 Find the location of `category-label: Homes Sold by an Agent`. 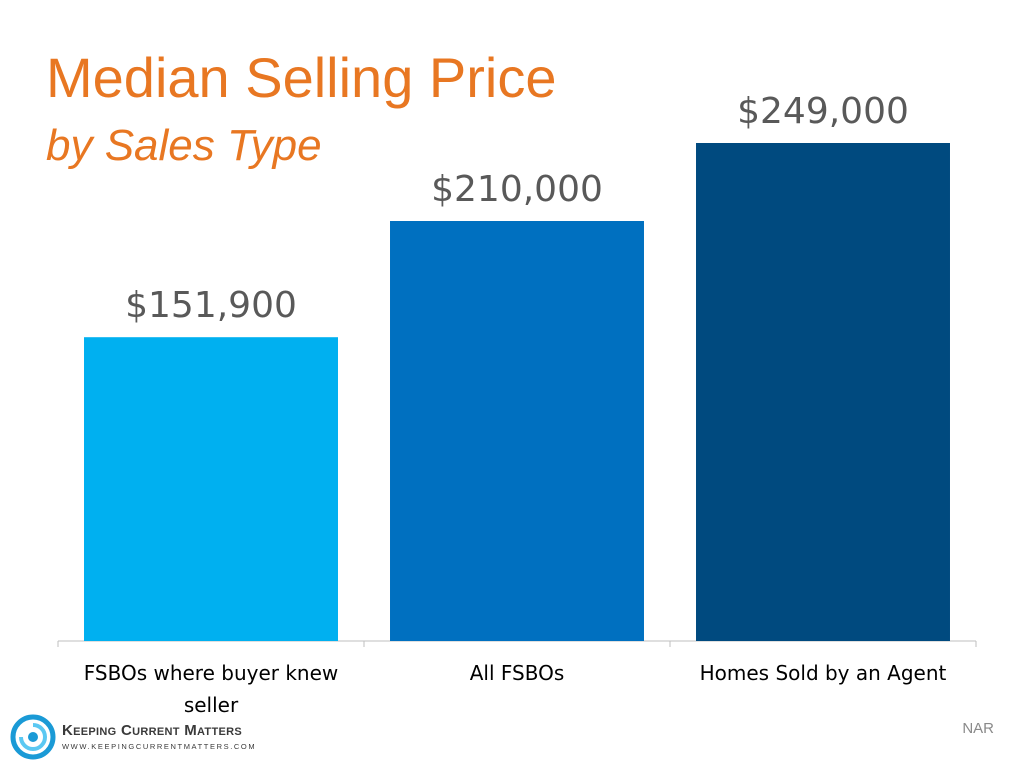

category-label: Homes Sold by an Agent is located at coordinates (823, 673).